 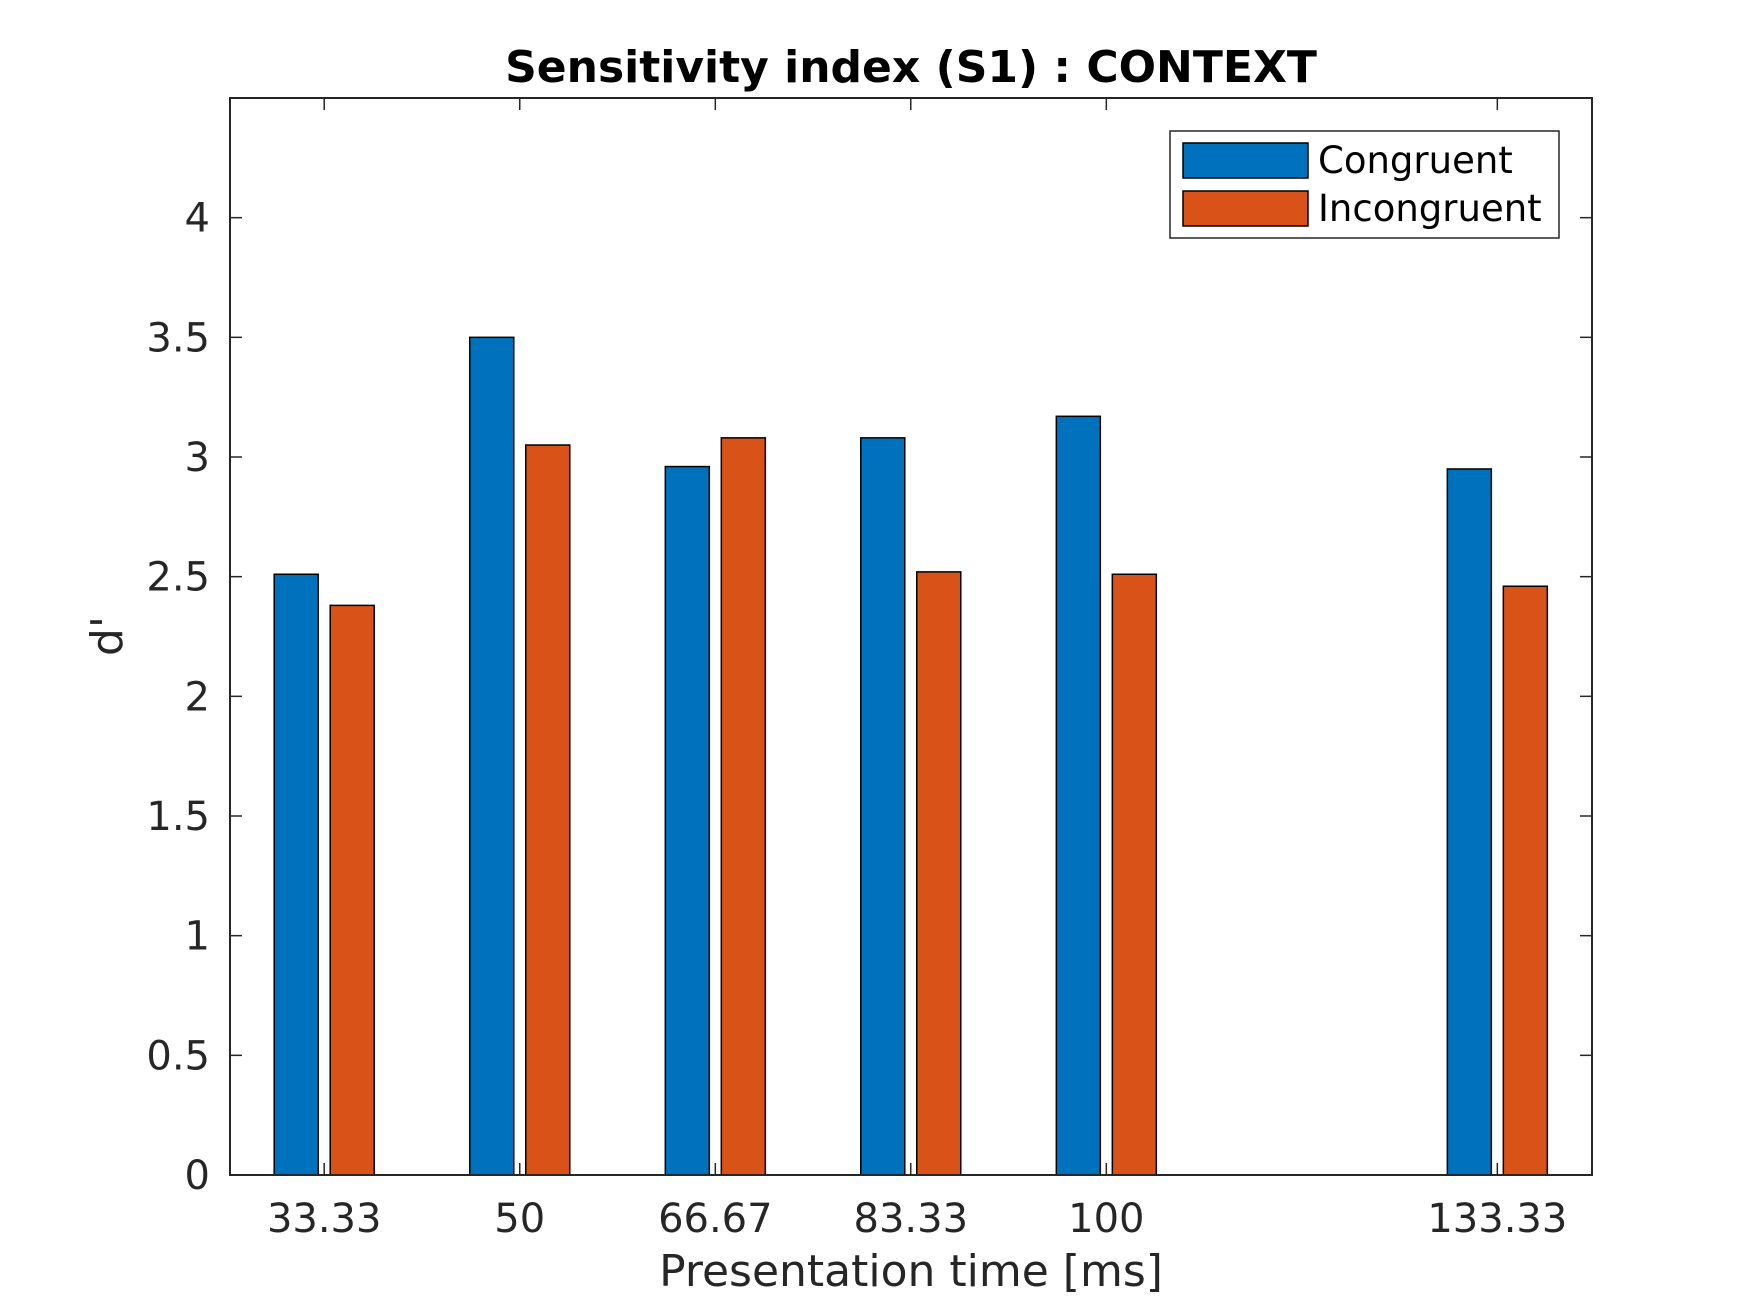 I want to click on y-axis-label: d', so click(x=107, y=636).